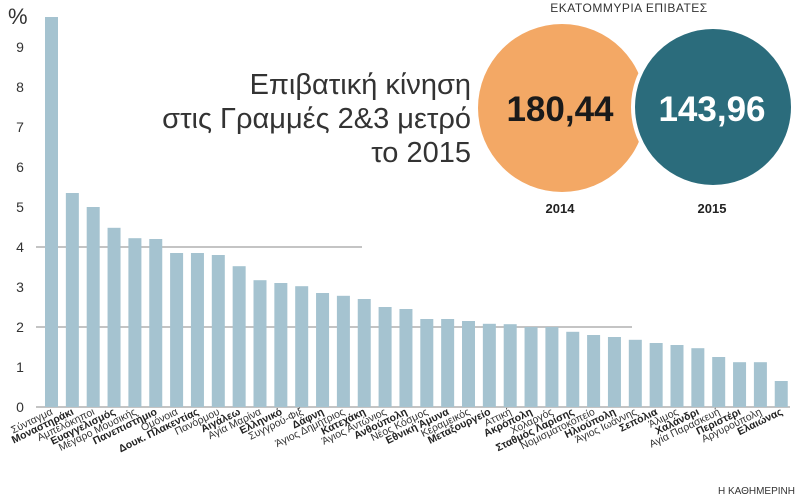 The image size is (800, 499). Describe the element at coordinates (20, 167) in the screenshot. I see `y-tick-label: 6` at that location.